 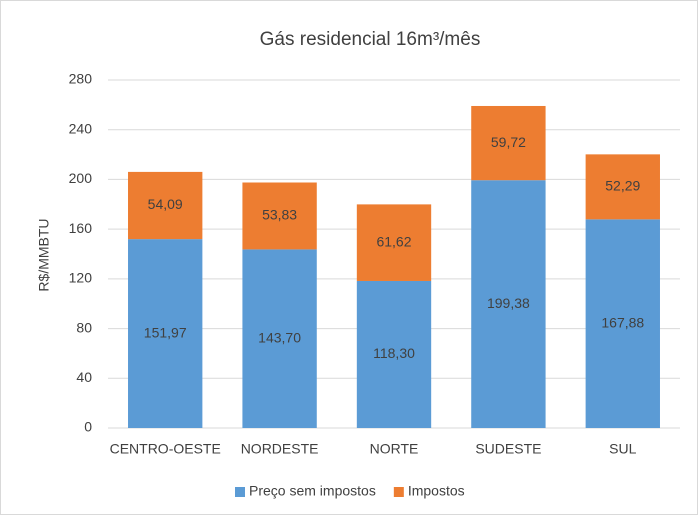 I want to click on data-label: 52,29, so click(x=622, y=186).